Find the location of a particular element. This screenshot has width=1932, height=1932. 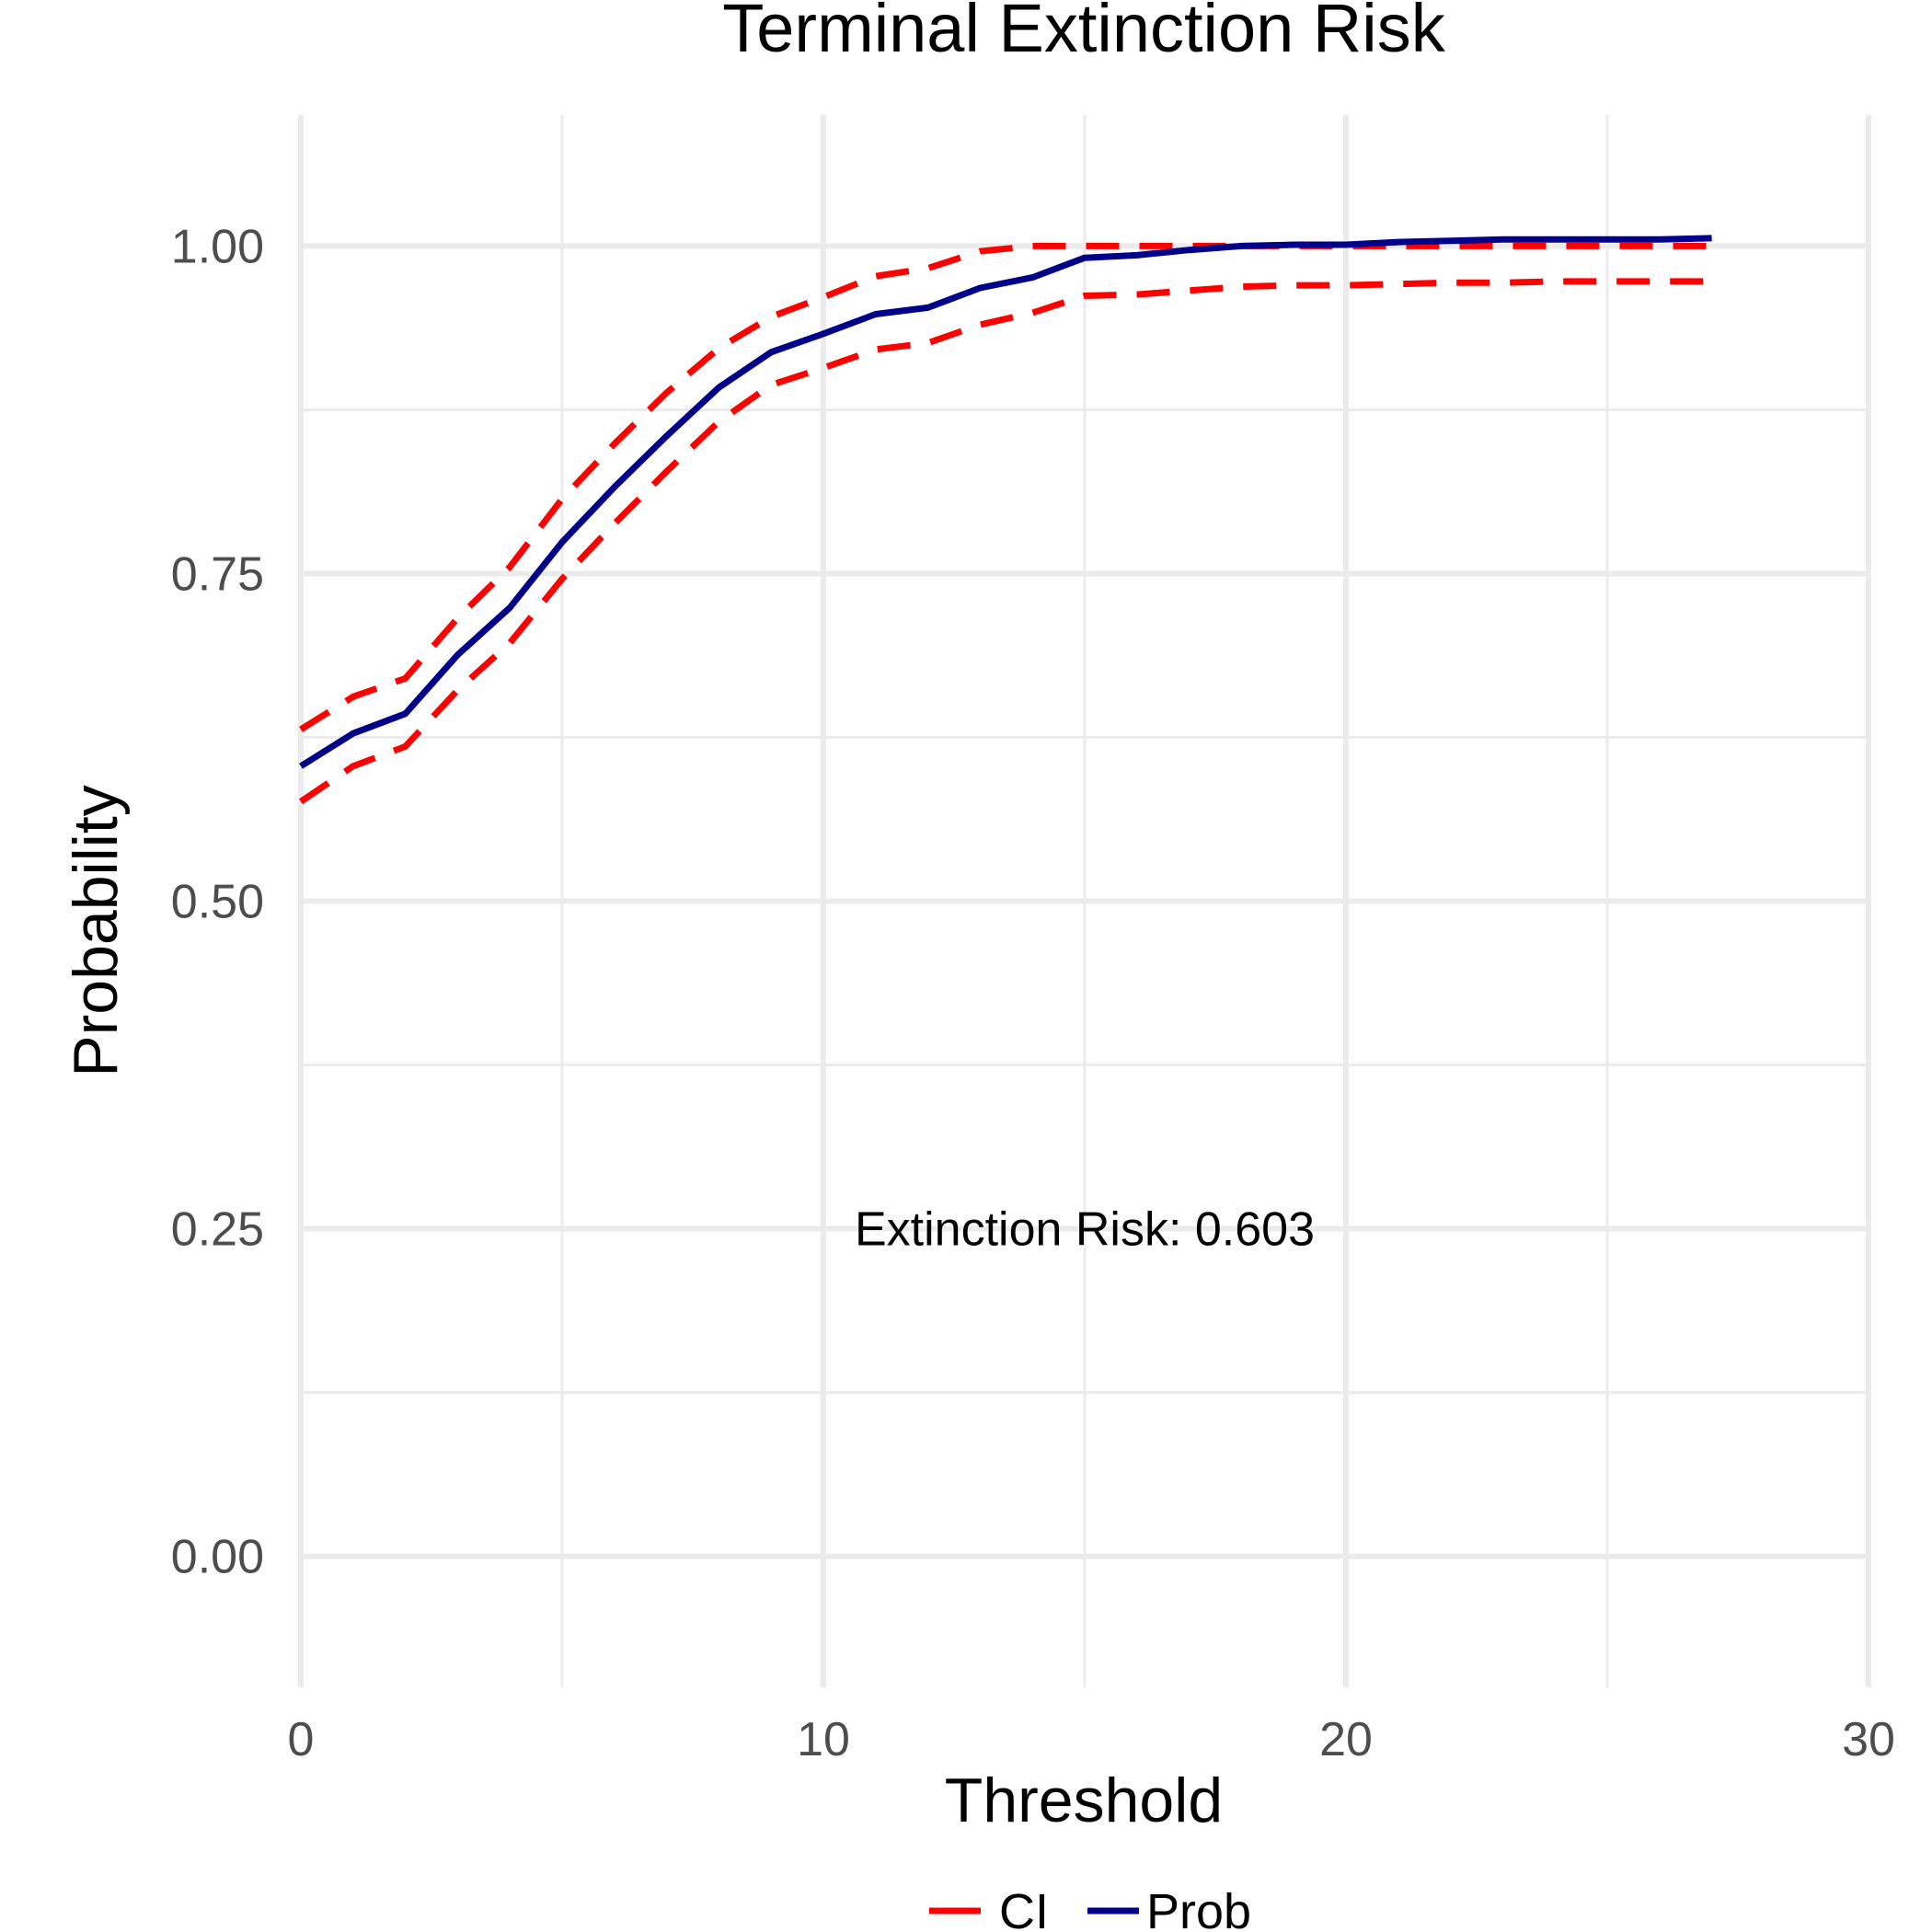

y-tick-label: 0.75 is located at coordinates (217, 574).